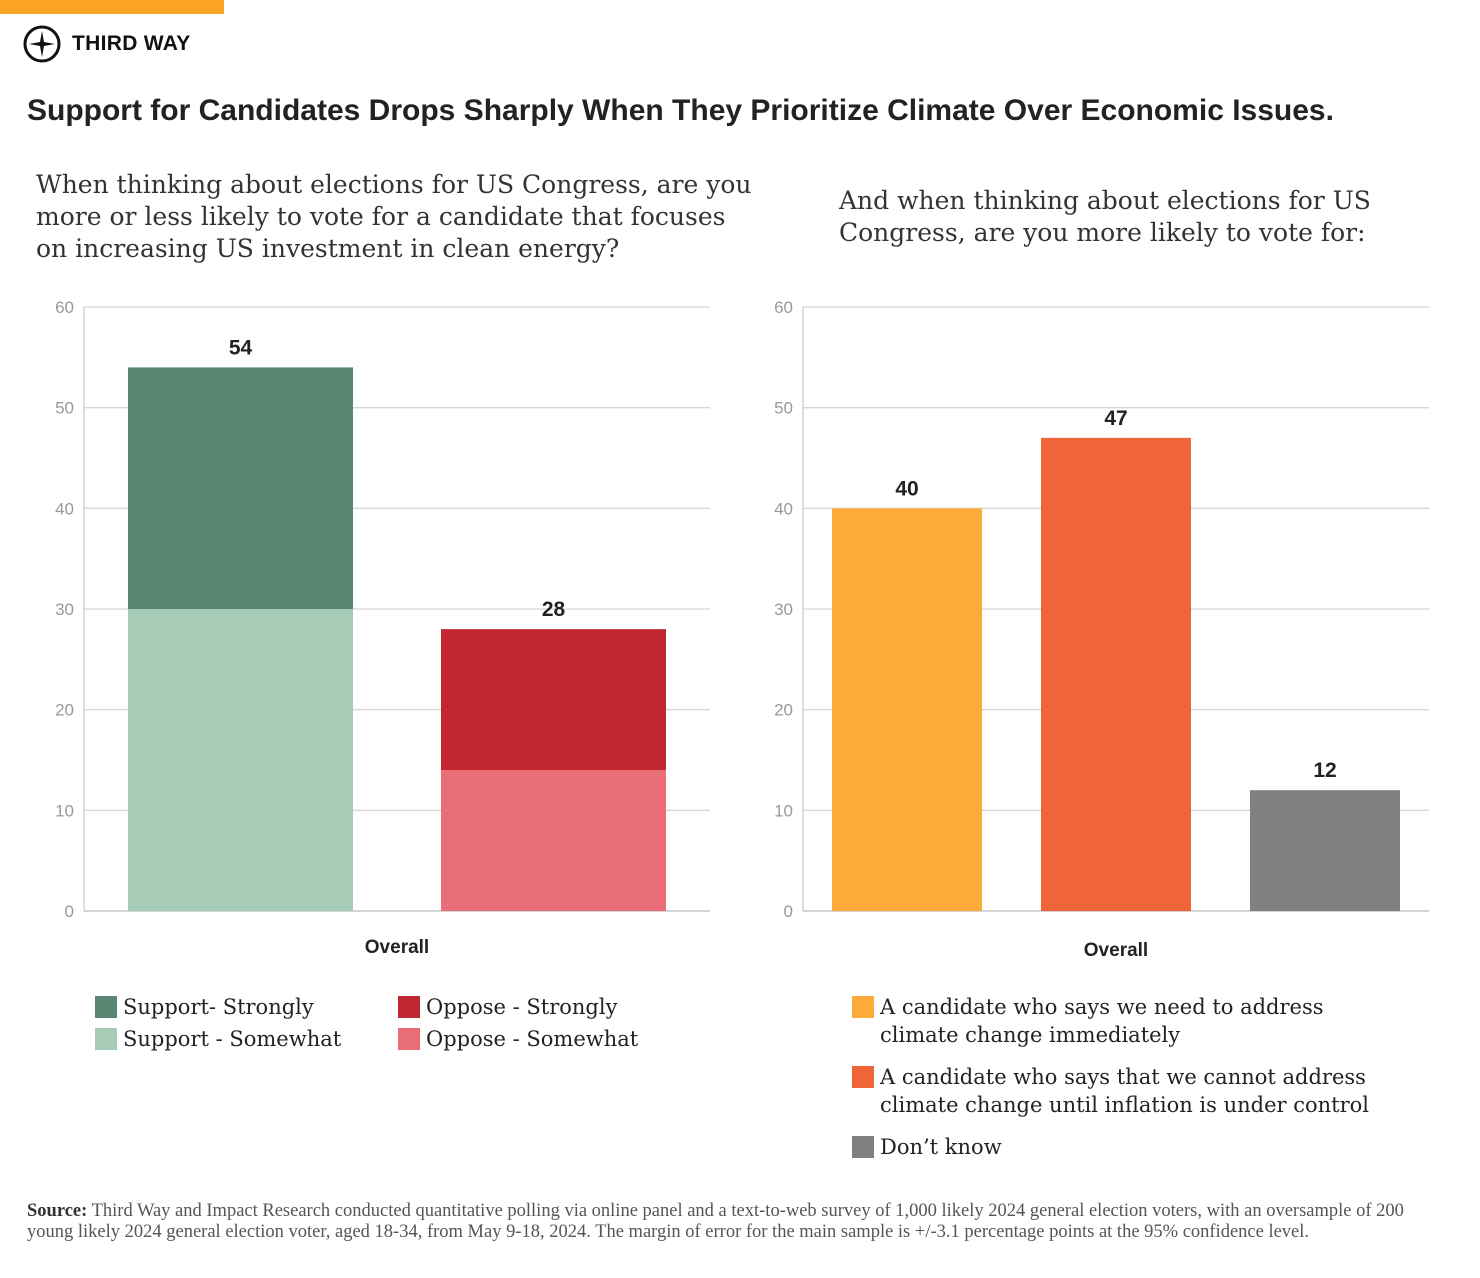  I want to click on left-chart-y-tick-label: 10, so click(64, 810).